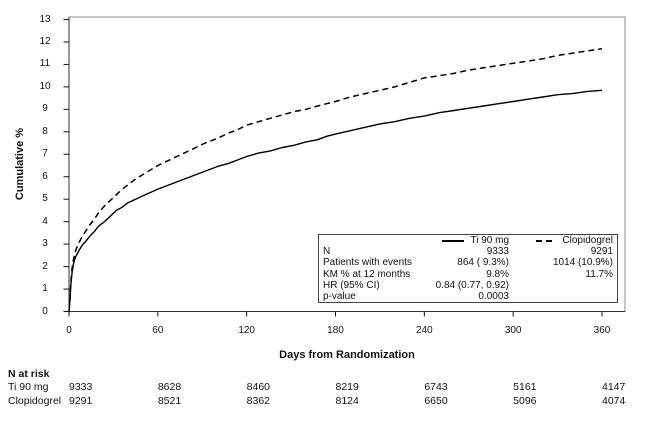 This screenshot has width=646, height=428. Describe the element at coordinates (45, 131) in the screenshot. I see `y-tick-label: 8` at that location.